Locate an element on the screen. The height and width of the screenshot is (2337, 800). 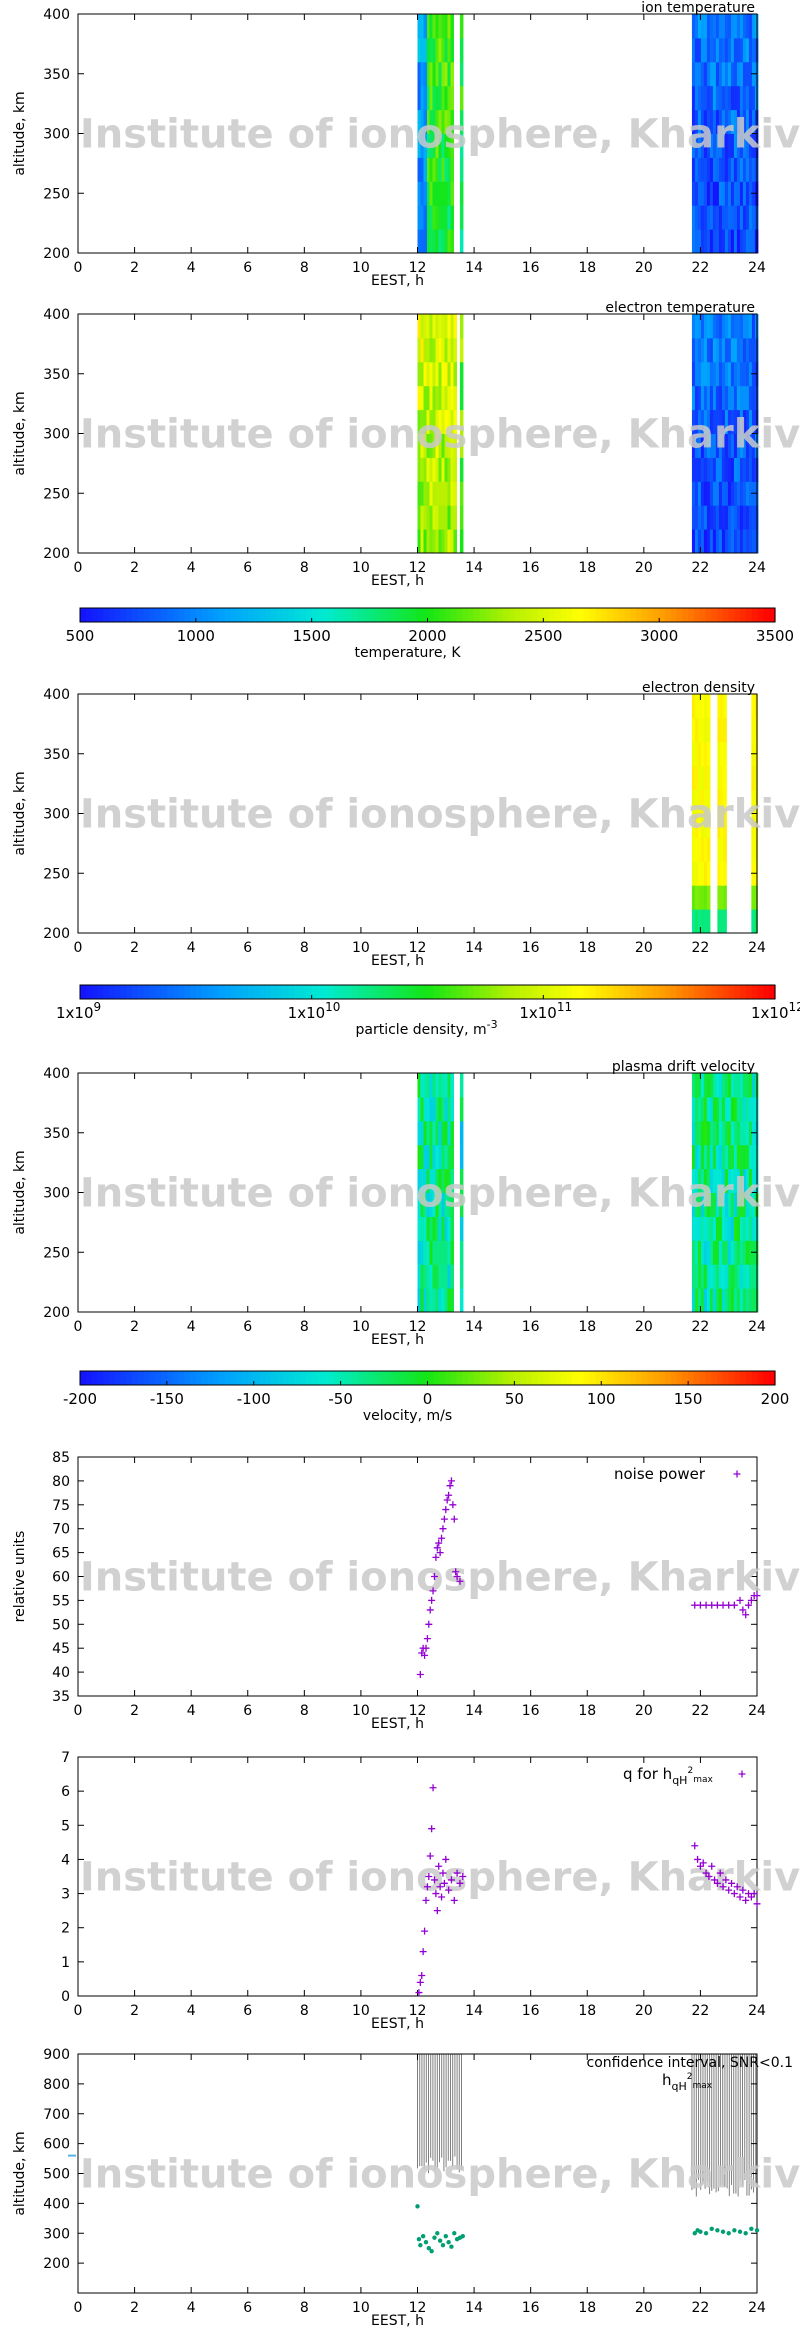
x-tick-label: 18 is located at coordinates (587, 1327).